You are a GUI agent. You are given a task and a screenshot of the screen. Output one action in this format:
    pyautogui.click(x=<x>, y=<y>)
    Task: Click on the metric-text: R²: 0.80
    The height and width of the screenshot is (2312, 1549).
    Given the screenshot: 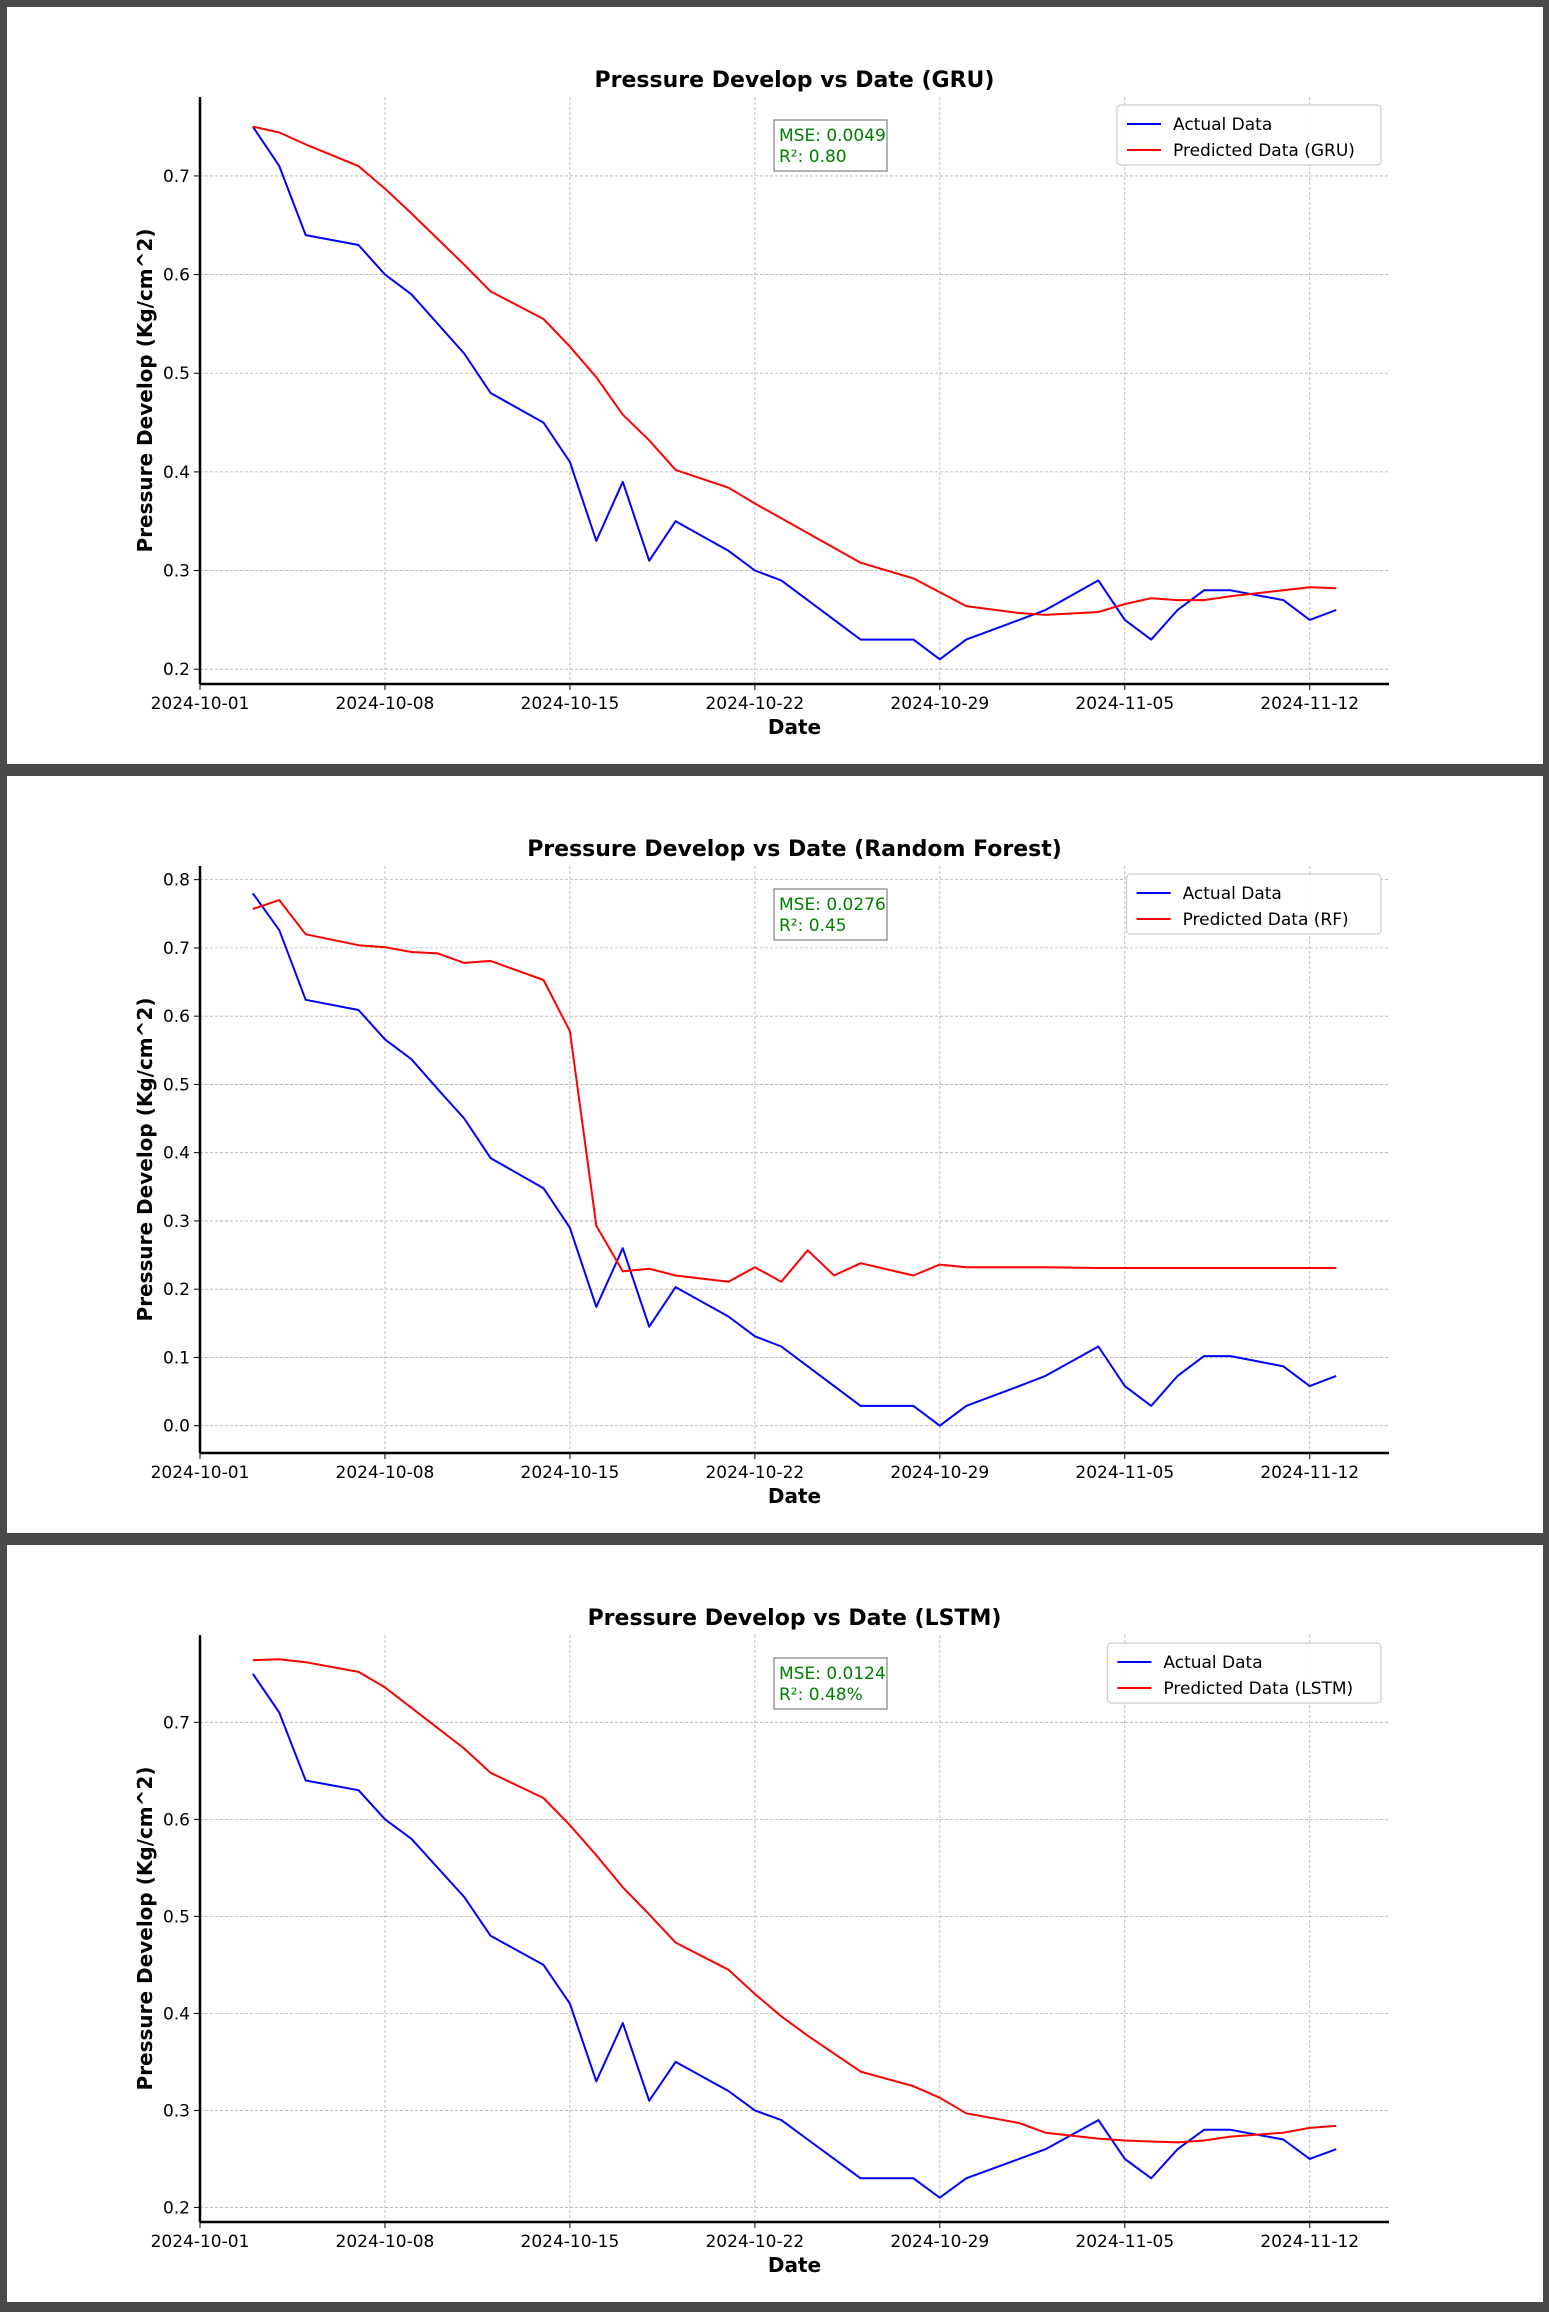 What is the action you would take?
    pyautogui.click(x=813, y=157)
    